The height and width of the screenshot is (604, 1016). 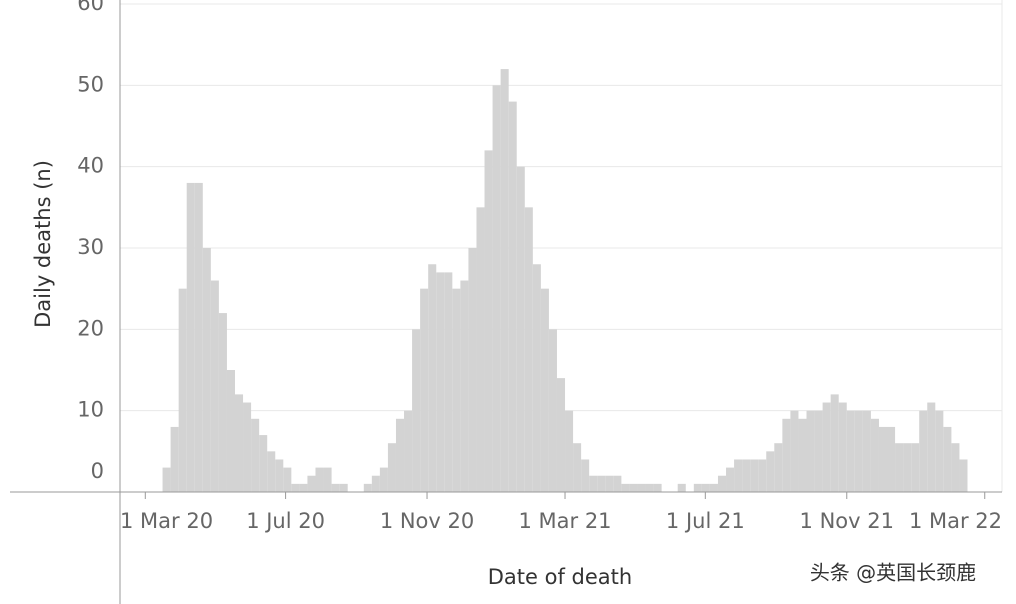 What do you see at coordinates (90, 410) in the screenshot?
I see `y-tick-label: 10` at bounding box center [90, 410].